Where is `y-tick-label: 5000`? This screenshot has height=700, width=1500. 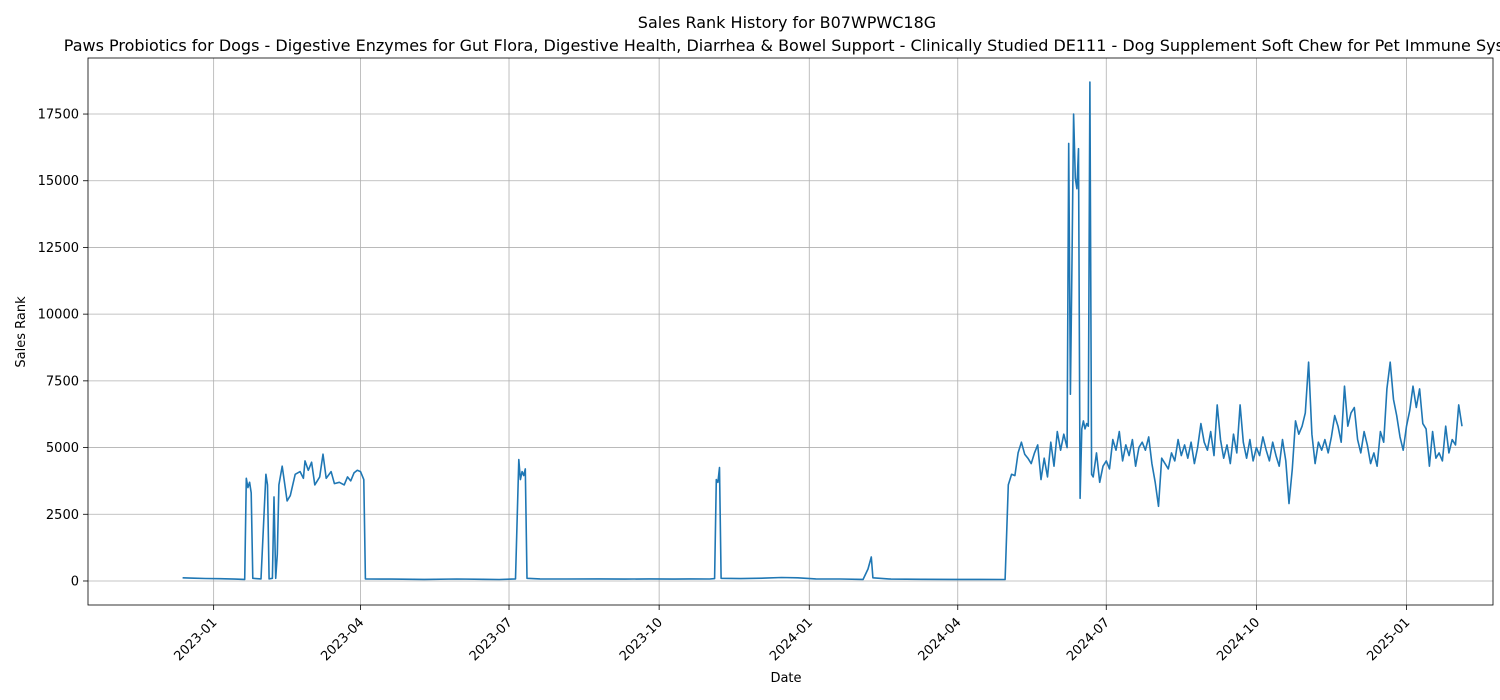
y-tick-label: 5000 is located at coordinates (62, 448).